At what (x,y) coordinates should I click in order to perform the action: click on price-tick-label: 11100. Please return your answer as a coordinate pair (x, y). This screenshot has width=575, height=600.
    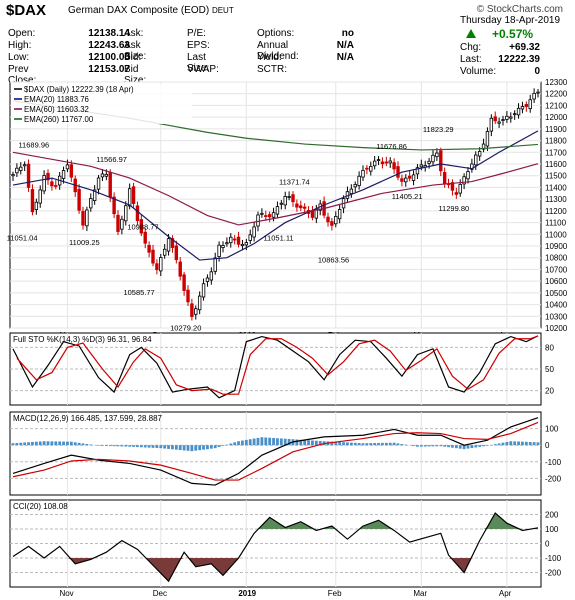
    Looking at the image, I should click on (556, 223).